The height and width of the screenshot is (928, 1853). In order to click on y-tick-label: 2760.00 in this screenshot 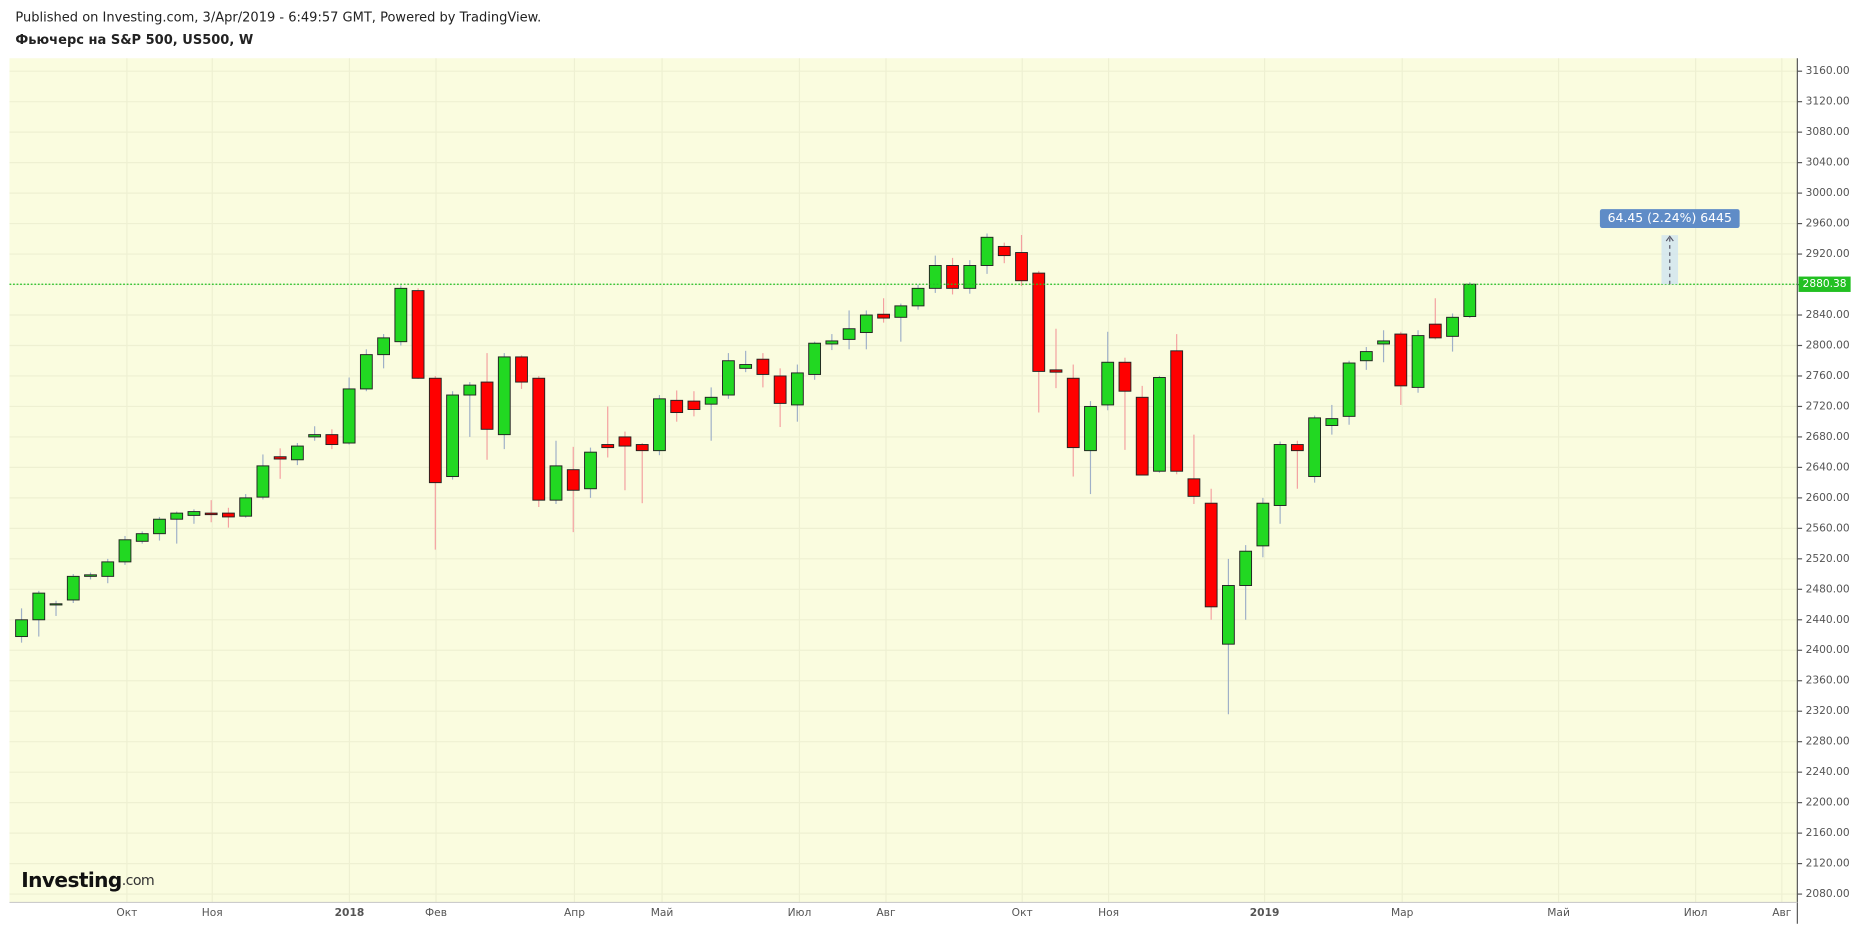, I will do `click(1828, 375)`.